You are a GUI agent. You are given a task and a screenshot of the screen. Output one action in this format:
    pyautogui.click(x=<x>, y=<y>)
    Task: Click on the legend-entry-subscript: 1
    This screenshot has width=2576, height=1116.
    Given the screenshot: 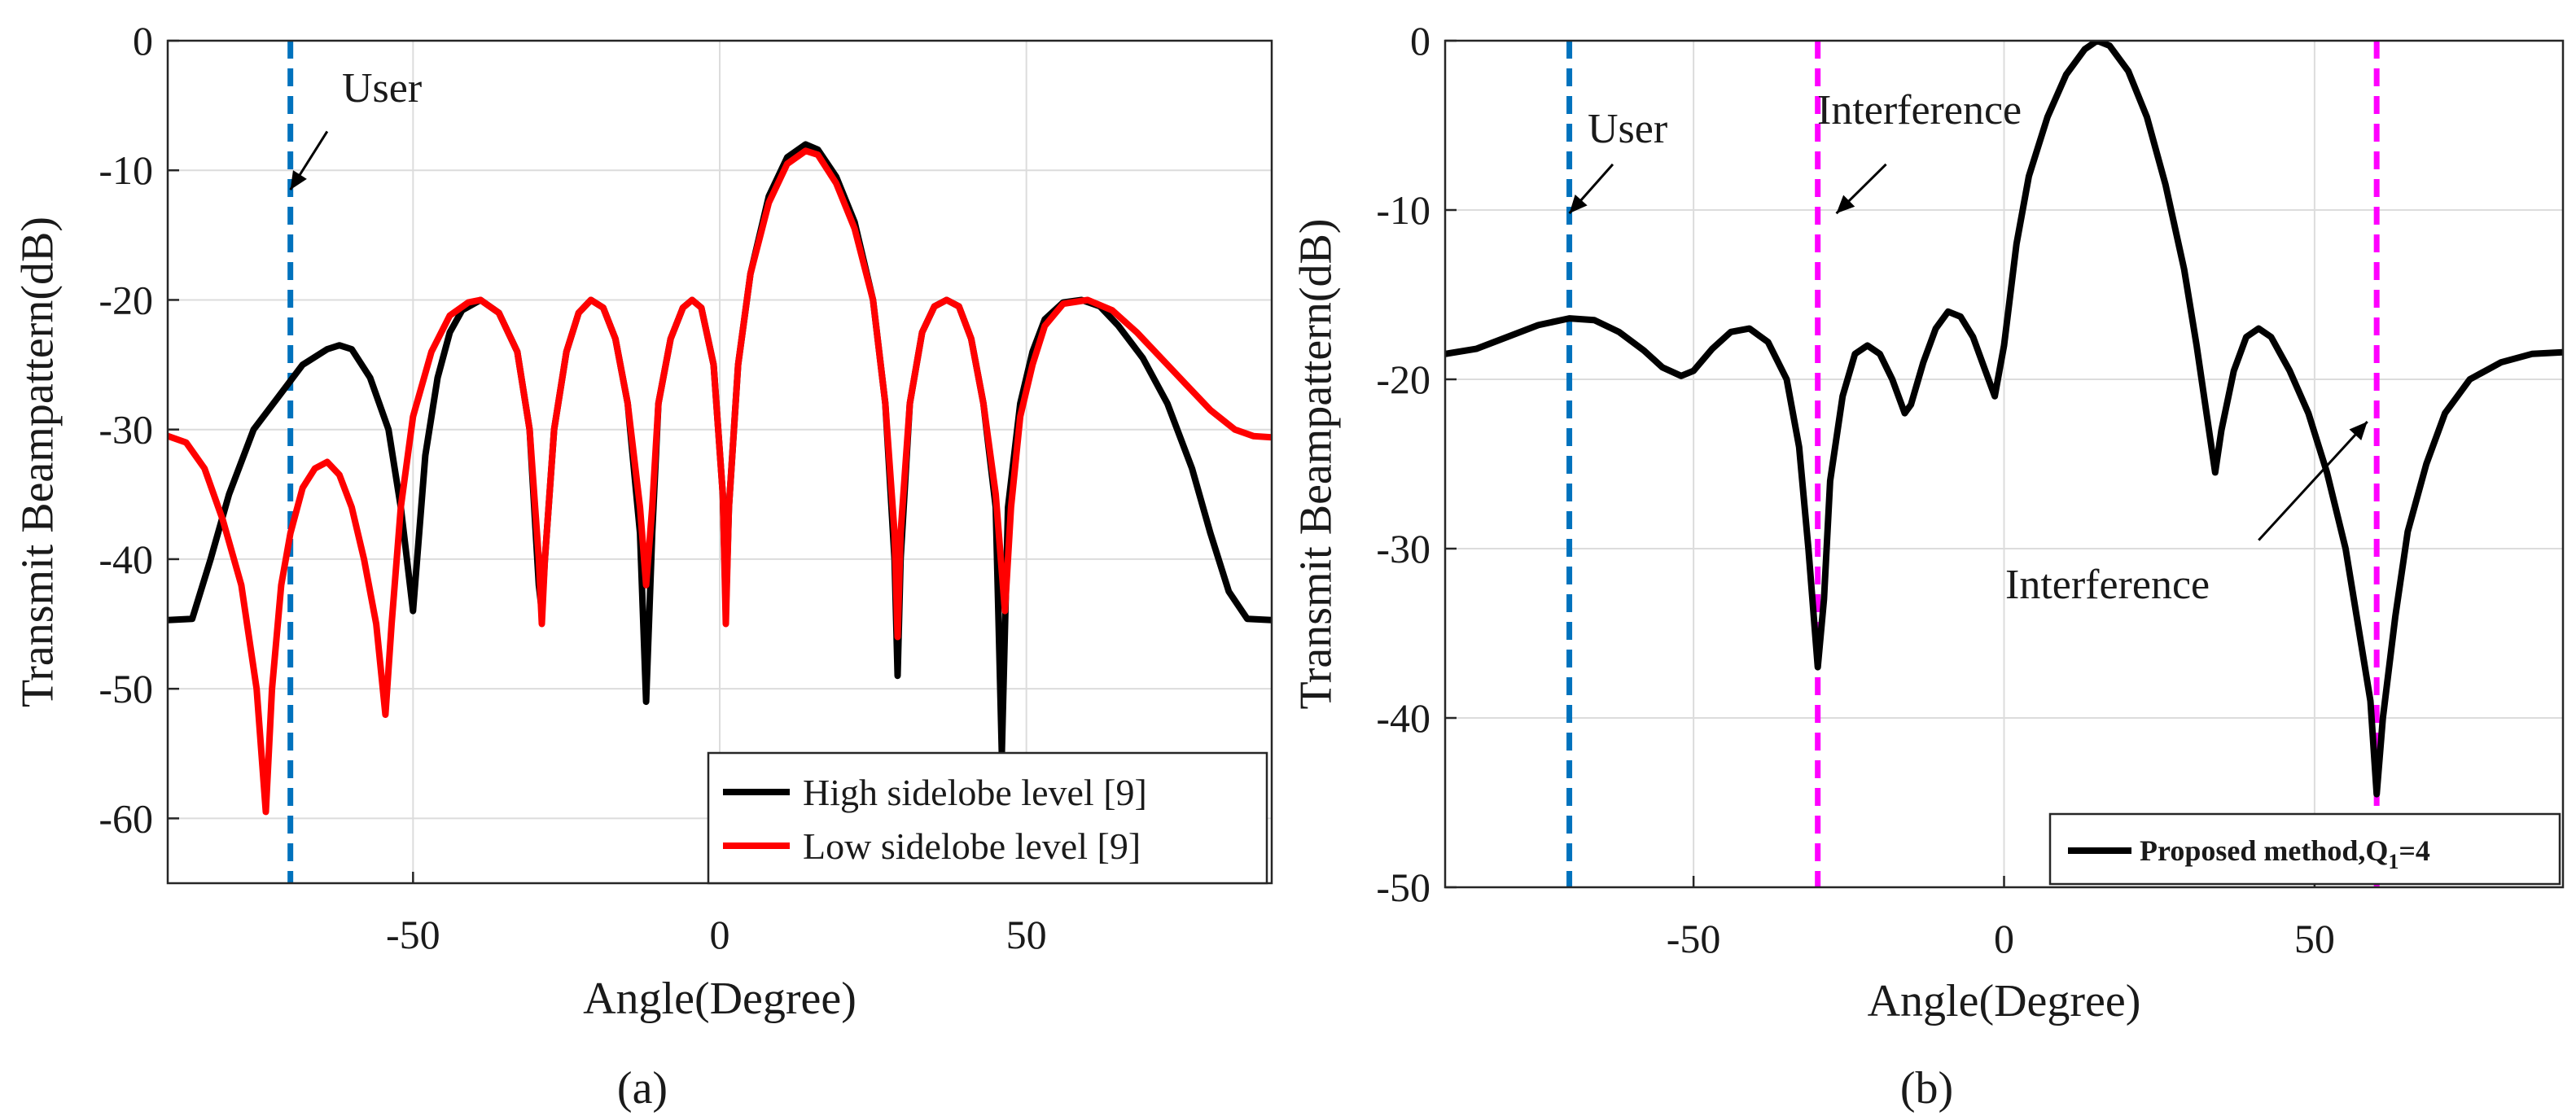 What is the action you would take?
    pyautogui.click(x=2393, y=861)
    